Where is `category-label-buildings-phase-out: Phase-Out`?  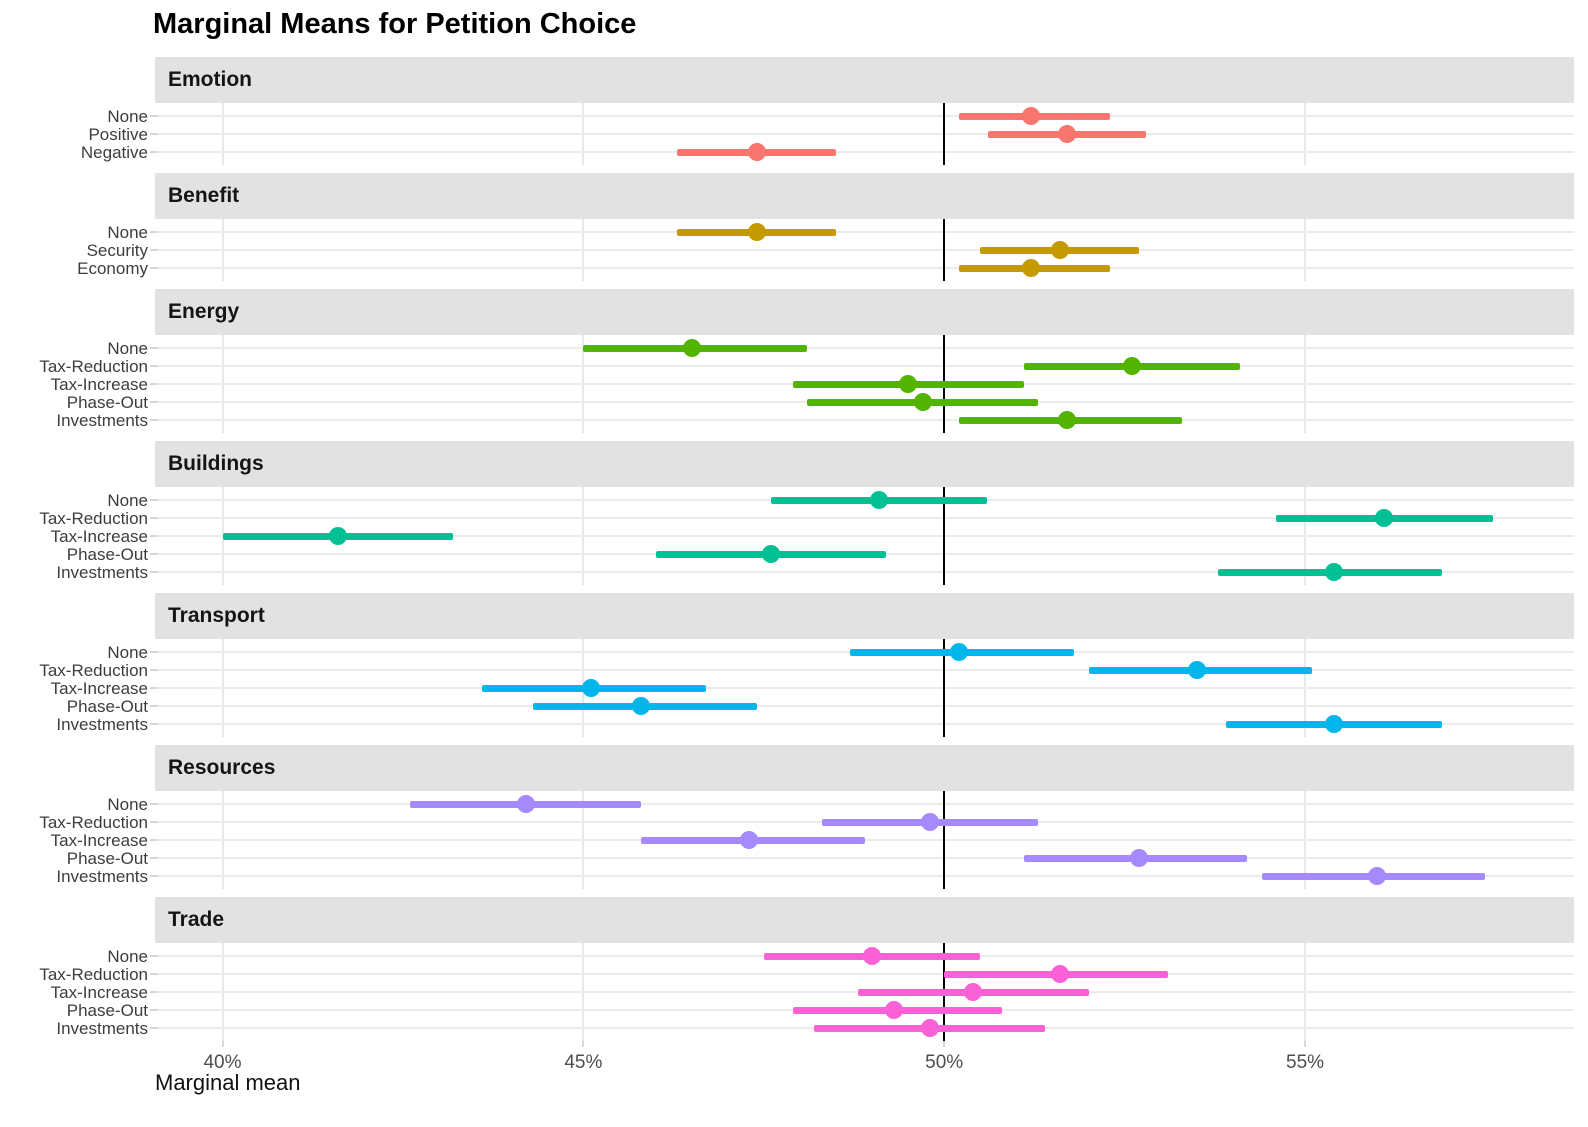
category-label-buildings-phase-out: Phase-Out is located at coordinates (107, 554).